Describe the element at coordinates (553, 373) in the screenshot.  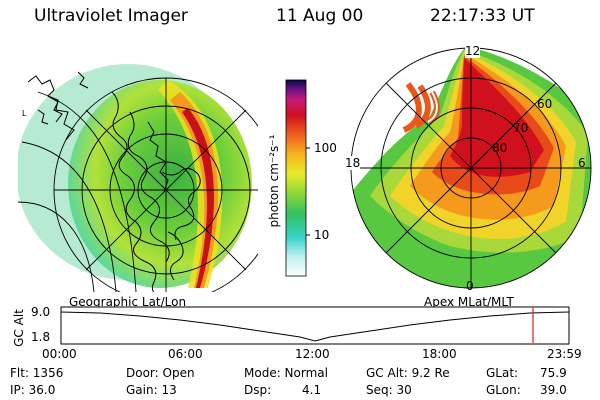
I see `glat-value: 75.9` at that location.